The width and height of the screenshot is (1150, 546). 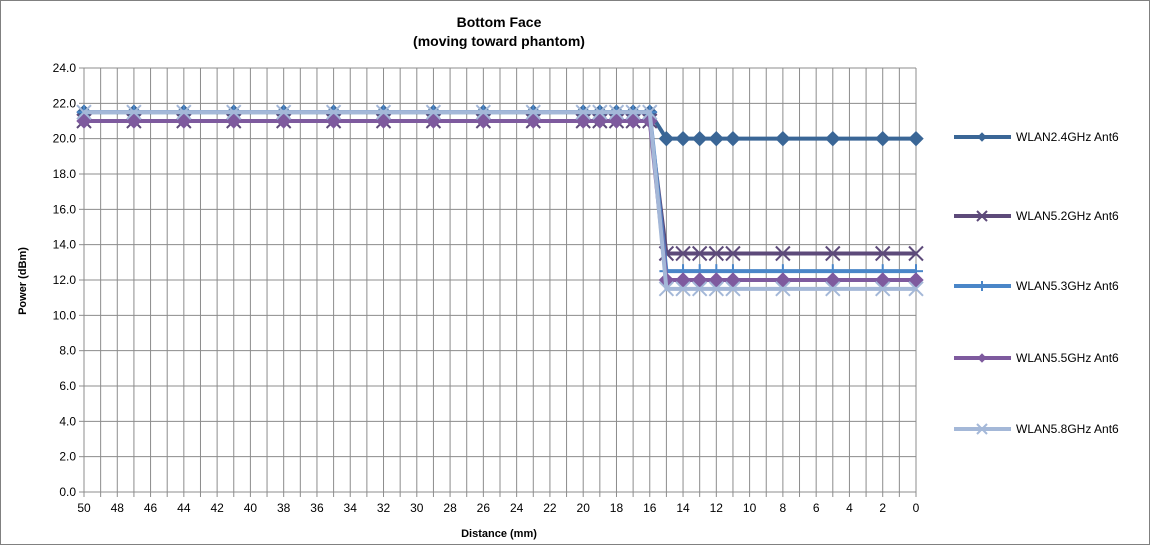 What do you see at coordinates (499, 41) in the screenshot?
I see `chart-subtitle: (moving toward phantom)` at bounding box center [499, 41].